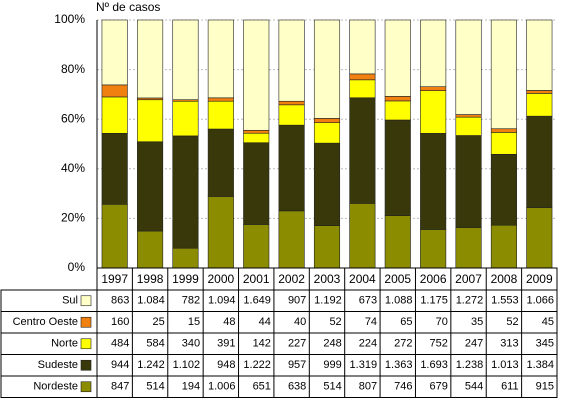 The height and width of the screenshot is (403, 562). I want to click on data-label: 679, so click(438, 387).